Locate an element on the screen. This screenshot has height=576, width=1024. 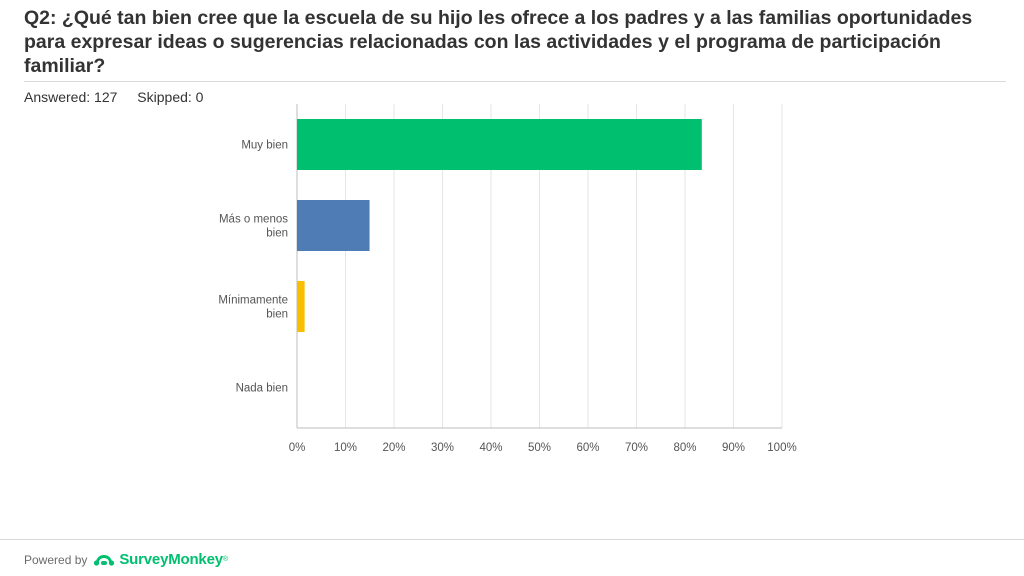
response-stats: Answered: 127 Skipped: 0 is located at coordinates (121, 97).